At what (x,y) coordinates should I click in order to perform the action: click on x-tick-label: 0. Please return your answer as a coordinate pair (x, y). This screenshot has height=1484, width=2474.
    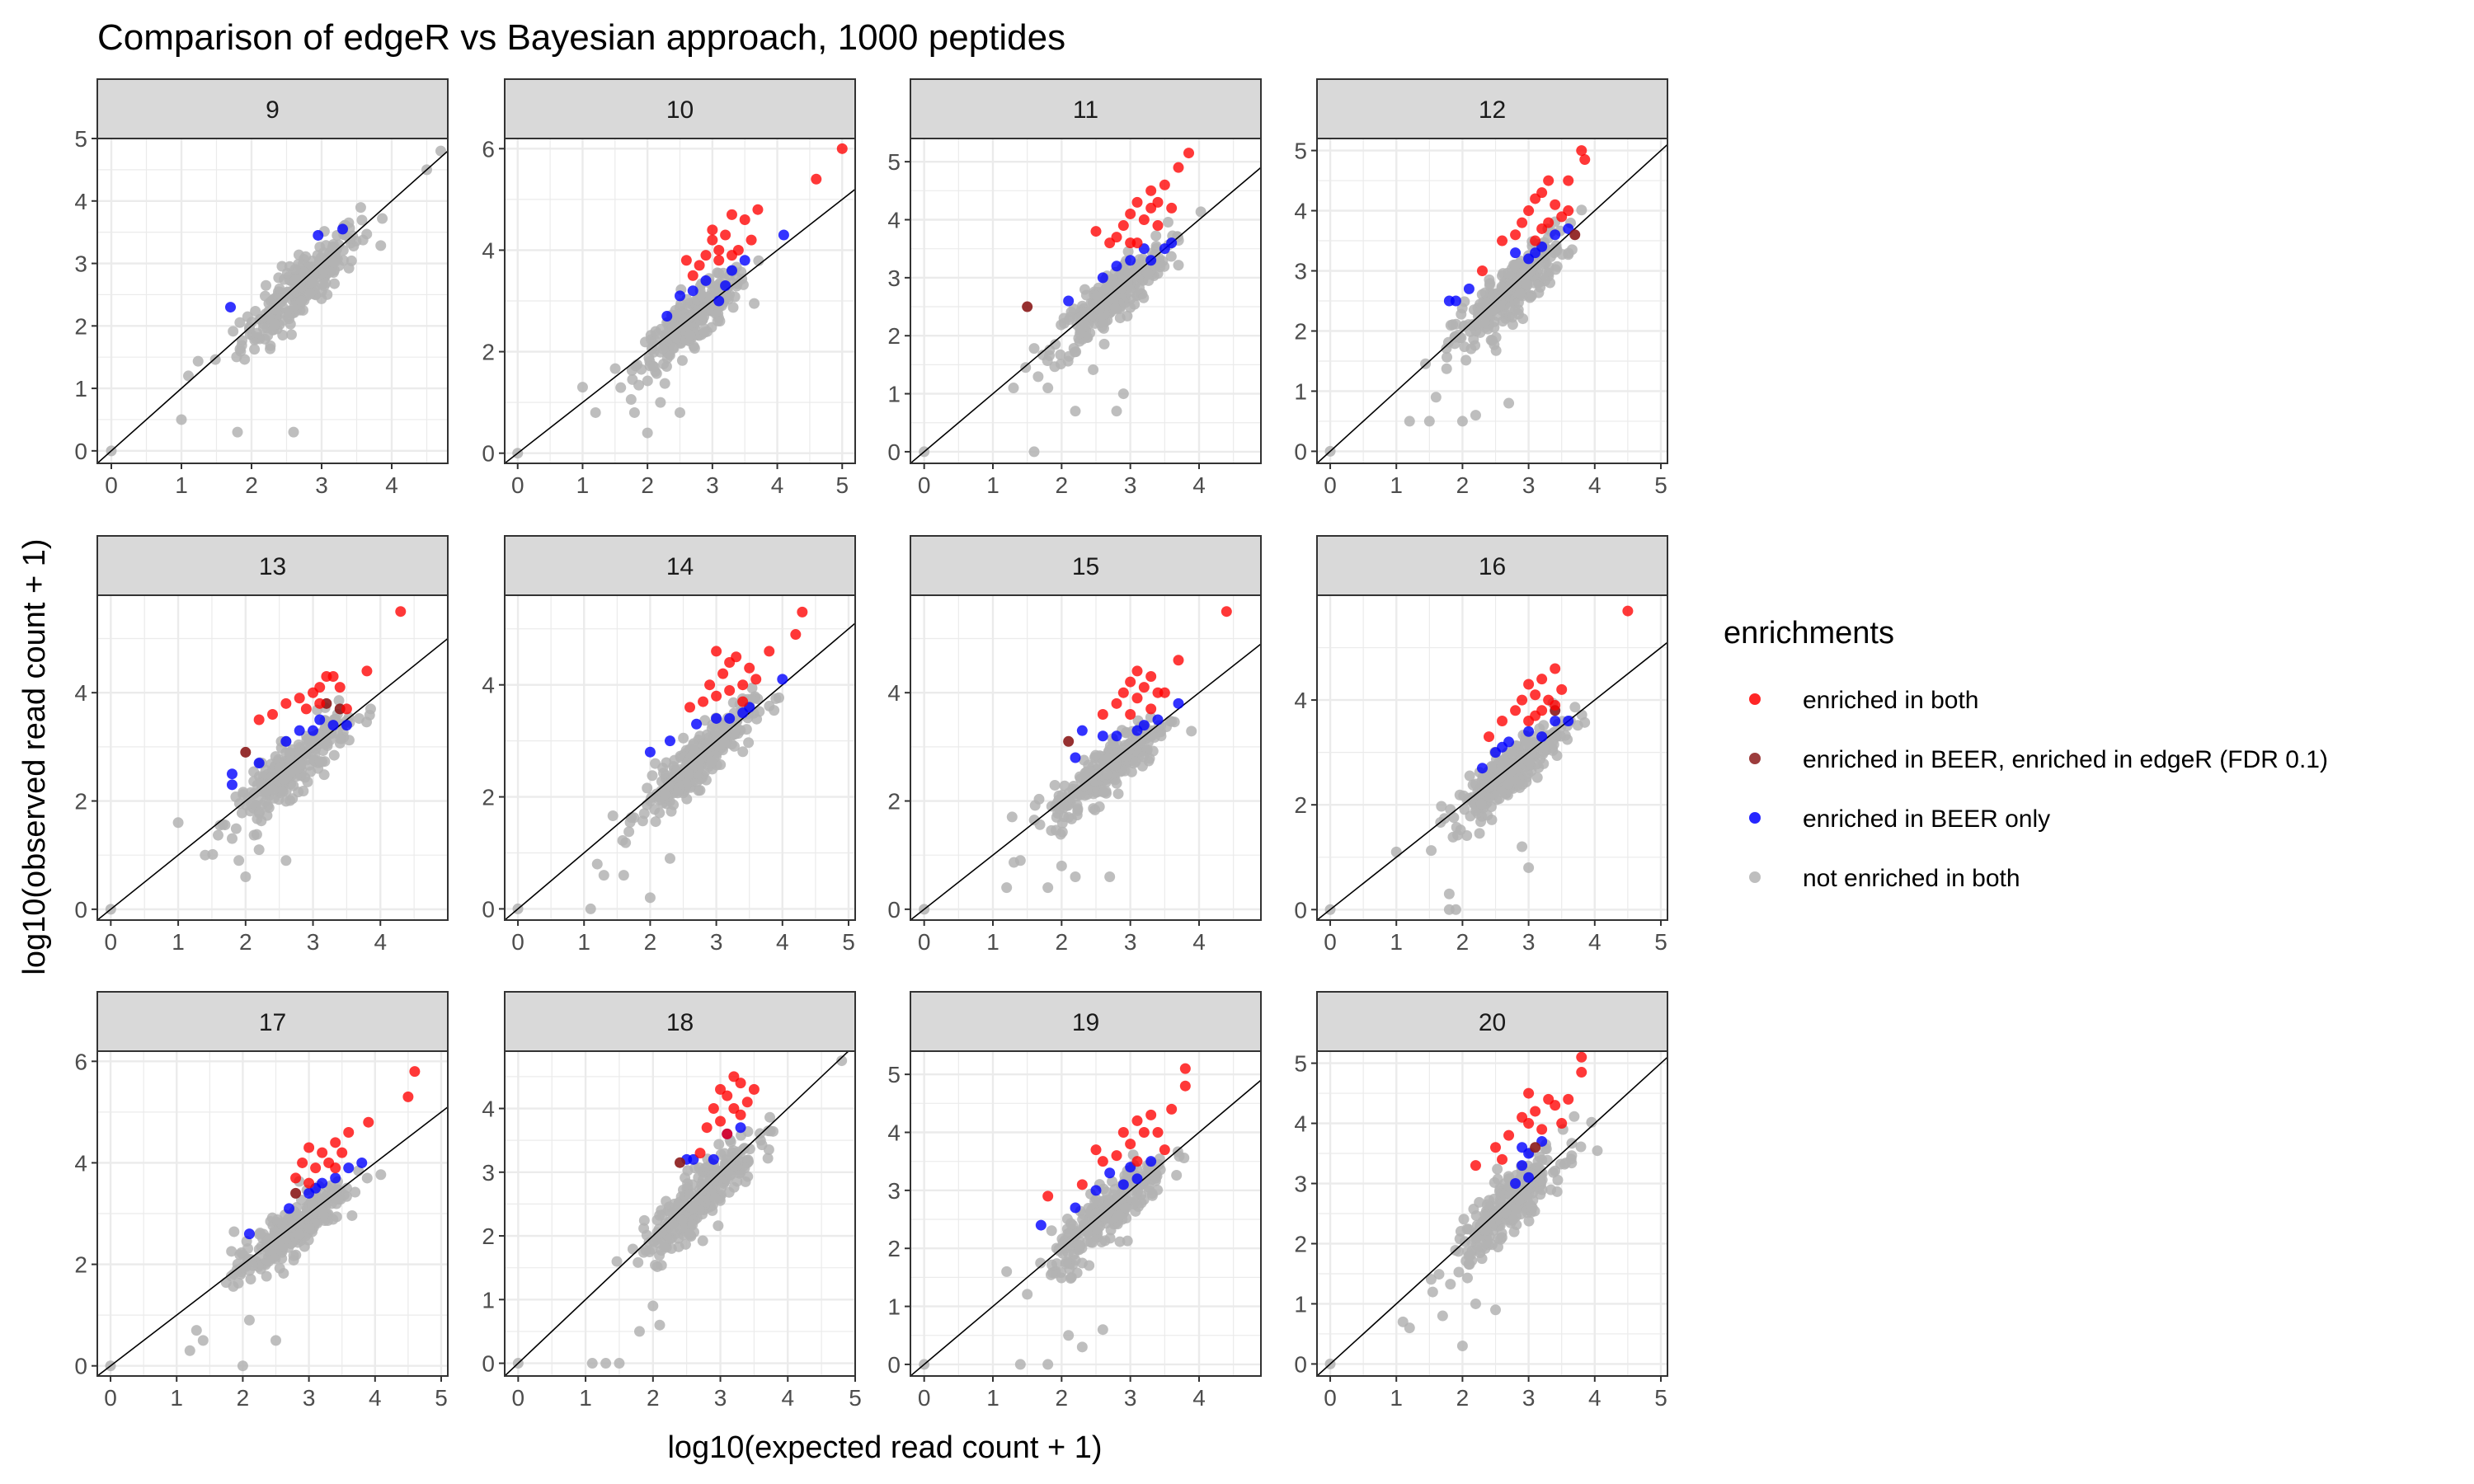
    Looking at the image, I should click on (110, 1398).